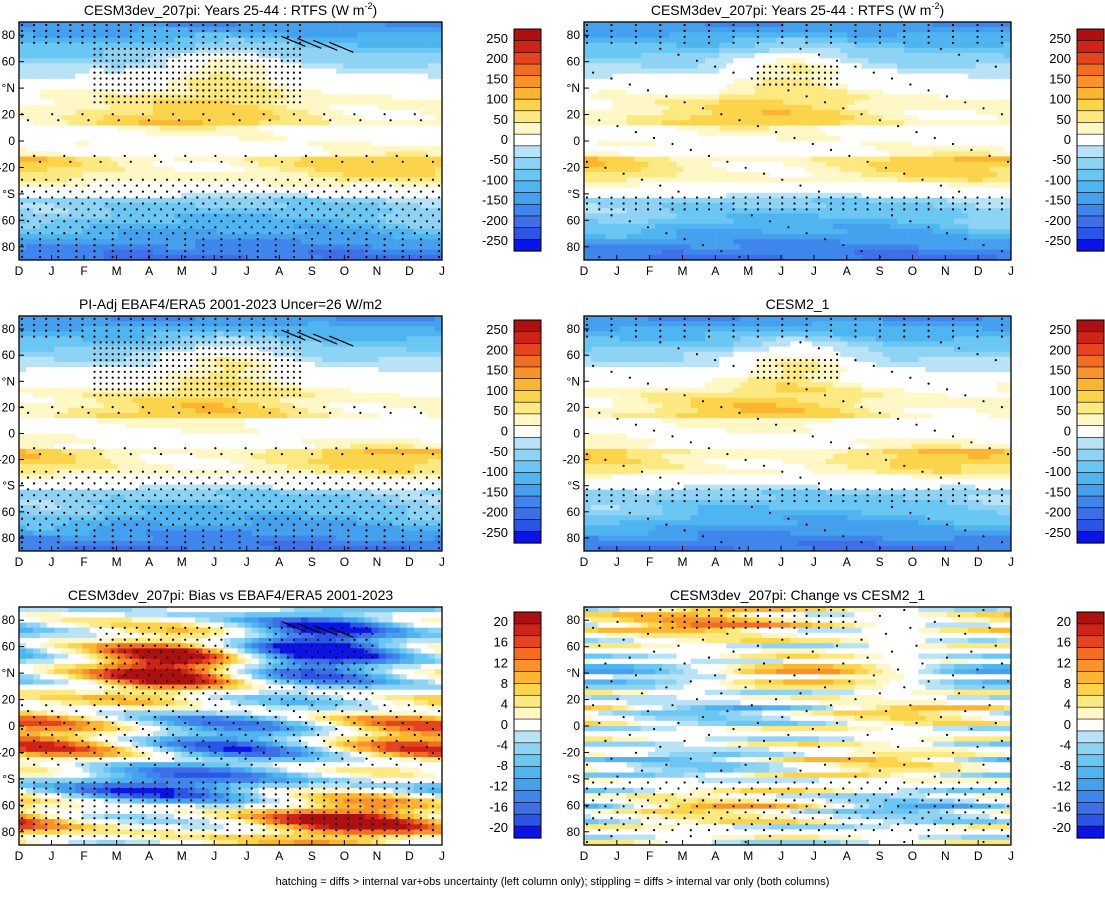  What do you see at coordinates (527, 82) in the screenshot?
I see `colorbar-box` at bounding box center [527, 82].